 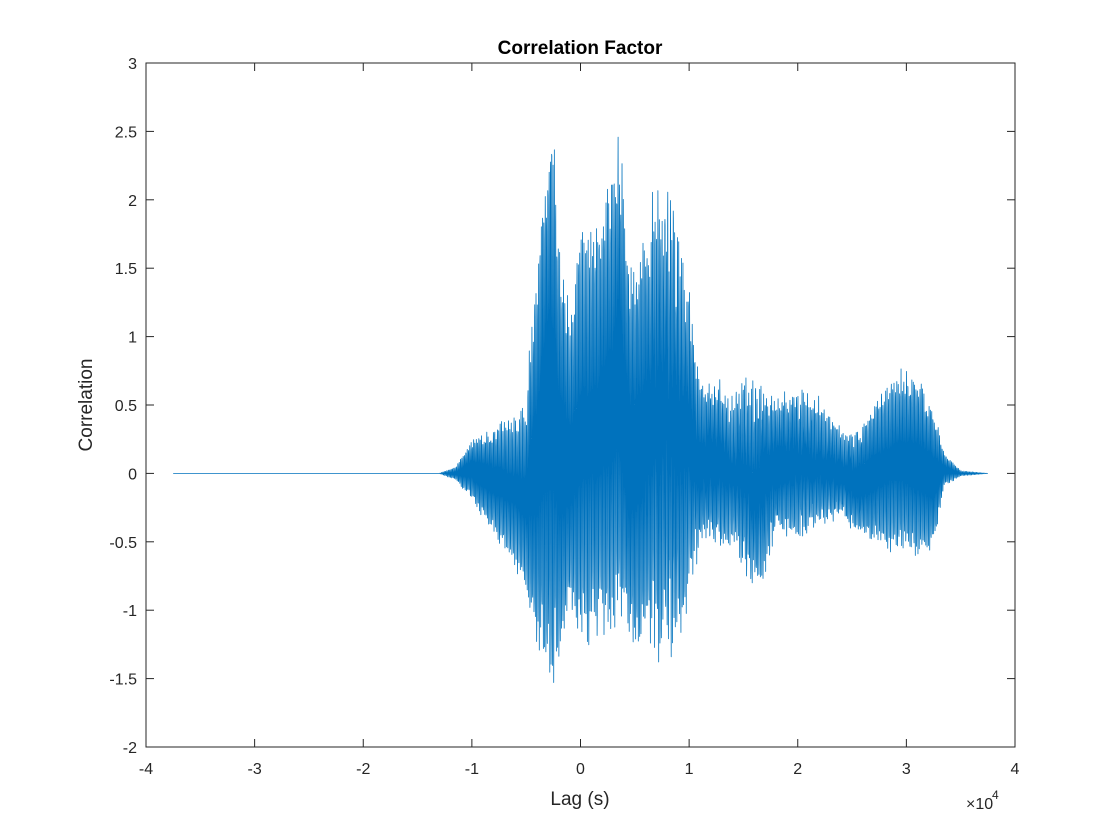 I want to click on x-exponent-power: 4, so click(x=995, y=795).